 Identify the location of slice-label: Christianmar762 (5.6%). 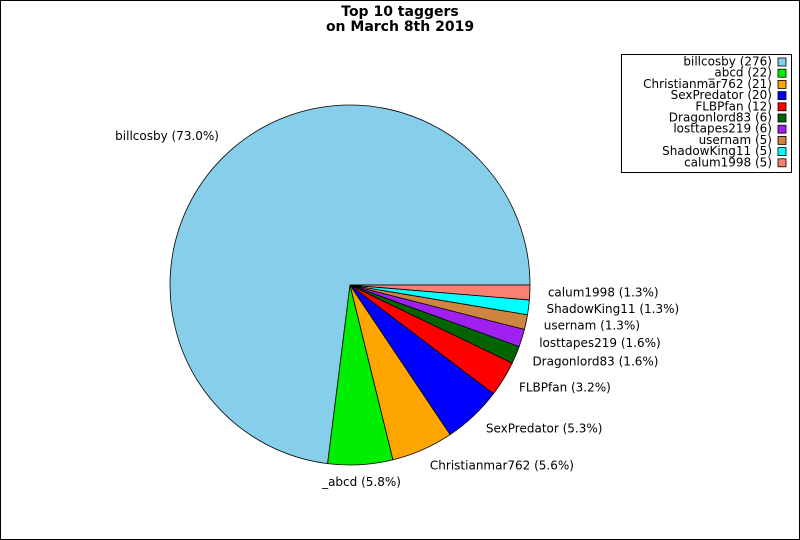
(502, 466).